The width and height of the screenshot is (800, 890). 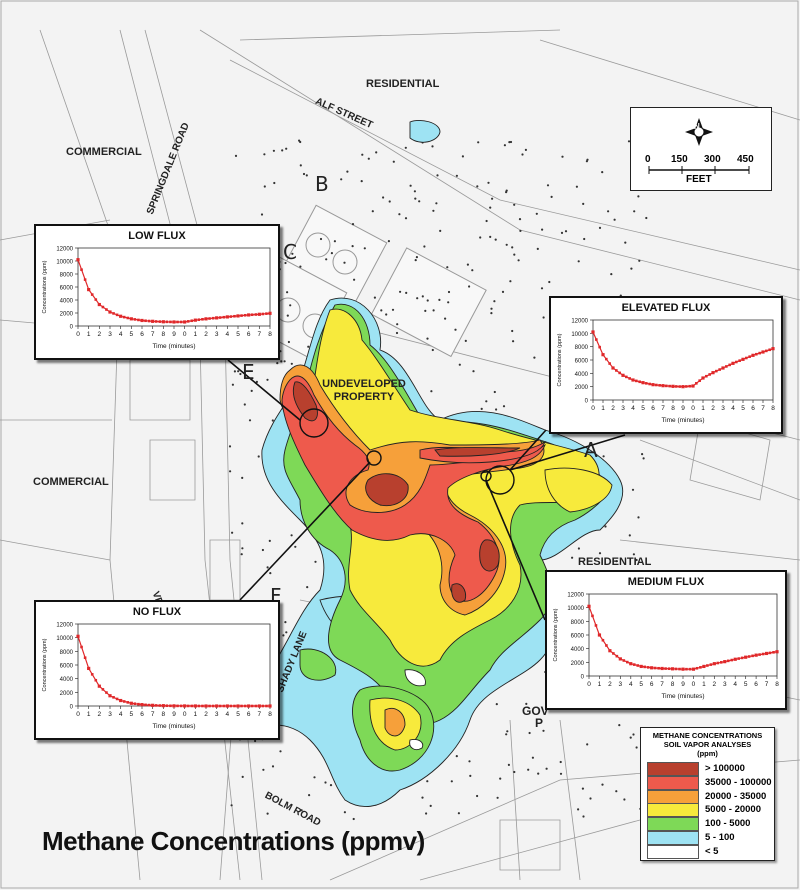 What do you see at coordinates (697, 126) in the screenshot?
I see `north-label: N` at bounding box center [697, 126].